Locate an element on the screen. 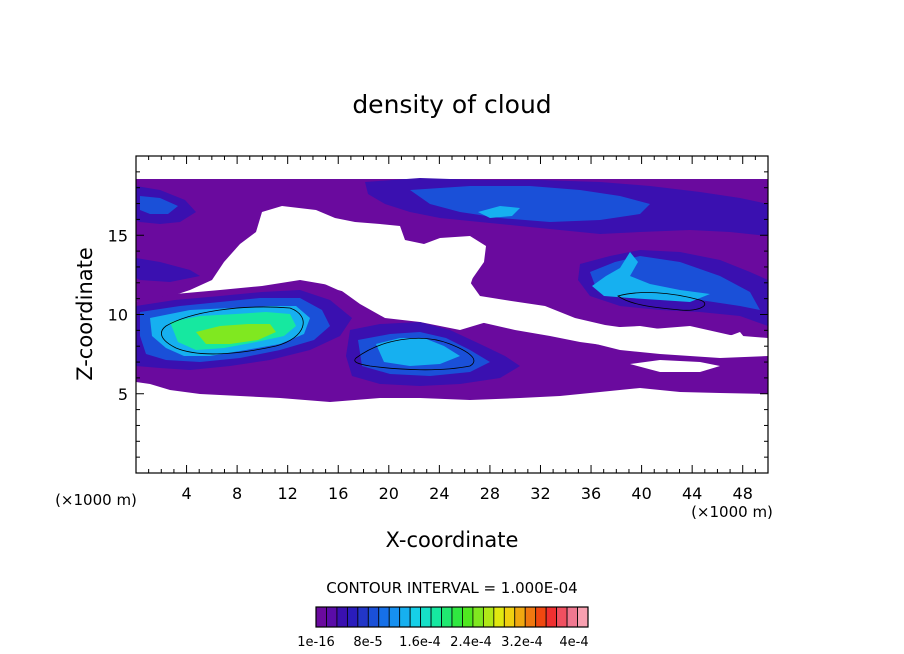 The width and height of the screenshot is (904, 654). contour-line-center is located at coordinates (414, 354).